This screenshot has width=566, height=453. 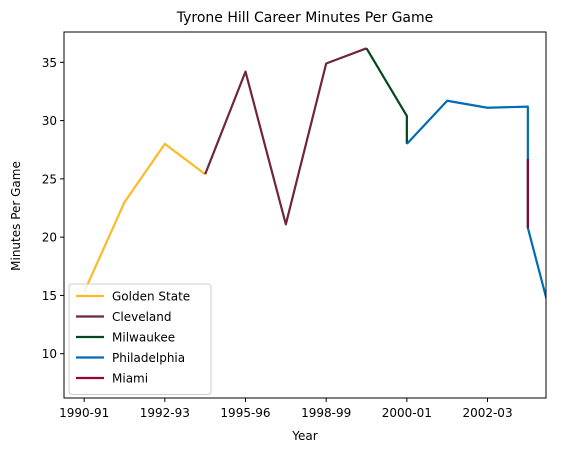 What do you see at coordinates (49, 238) in the screenshot?
I see `y-tick-label: 20` at bounding box center [49, 238].